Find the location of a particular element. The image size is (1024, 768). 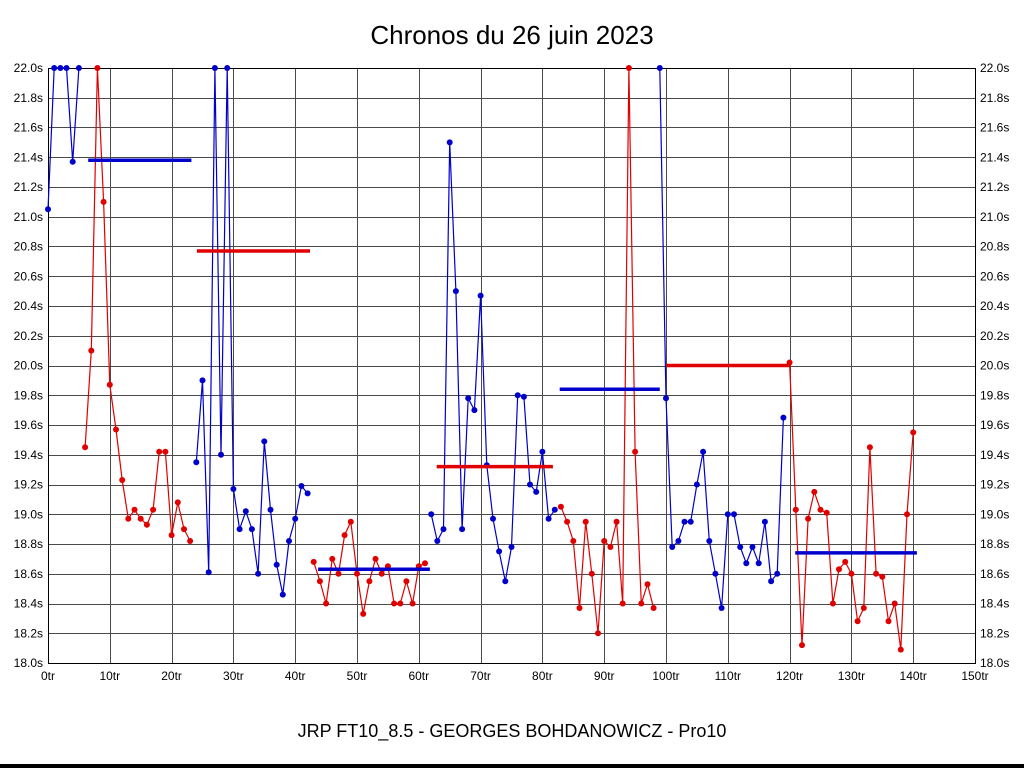

y-tick-label: 18.2s is located at coordinates (994, 633).